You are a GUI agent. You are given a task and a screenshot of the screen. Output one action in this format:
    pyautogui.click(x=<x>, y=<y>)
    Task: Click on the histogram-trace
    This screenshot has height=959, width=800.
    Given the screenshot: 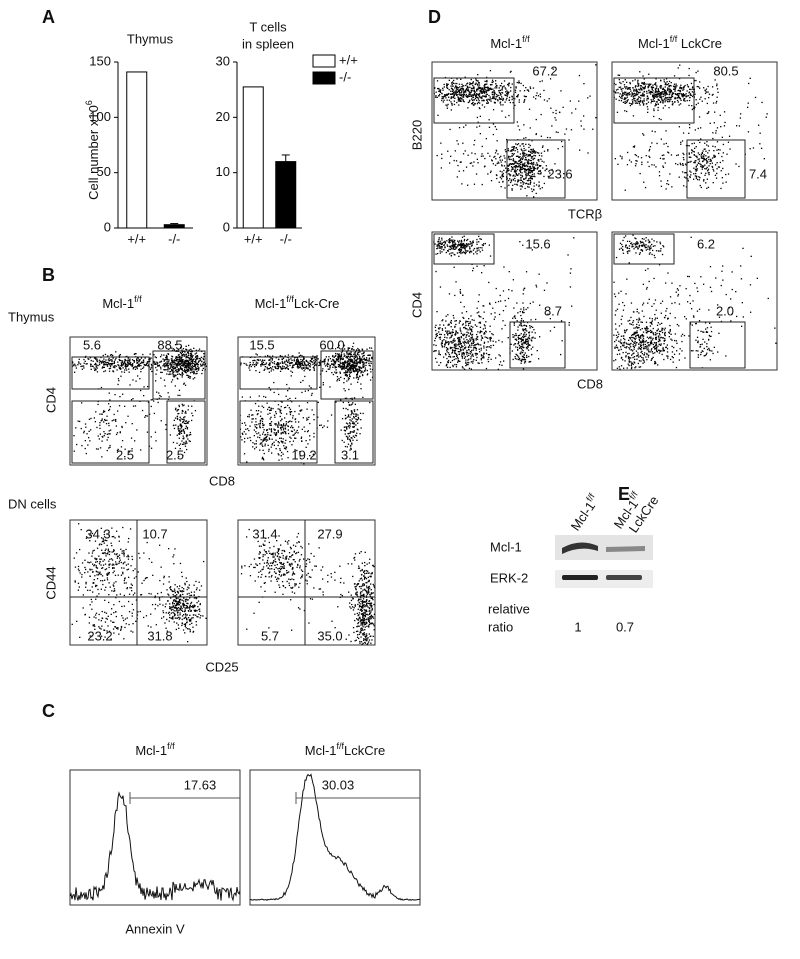 What is the action you would take?
    pyautogui.click(x=335, y=837)
    